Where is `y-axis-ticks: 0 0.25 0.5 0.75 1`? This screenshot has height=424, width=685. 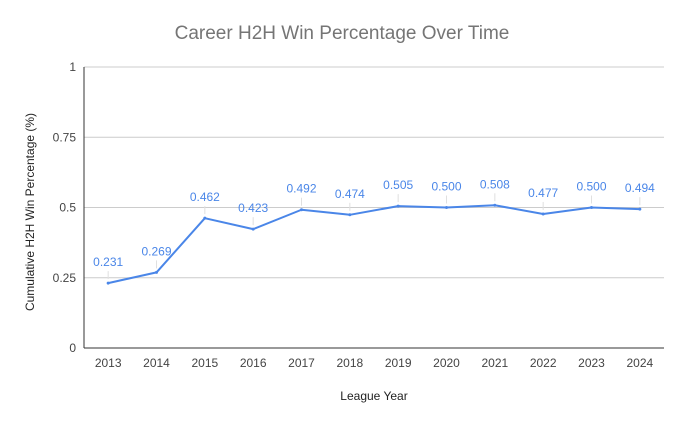
y-axis-ticks: 0 0.25 0.5 0.75 1 is located at coordinates (65, 207).